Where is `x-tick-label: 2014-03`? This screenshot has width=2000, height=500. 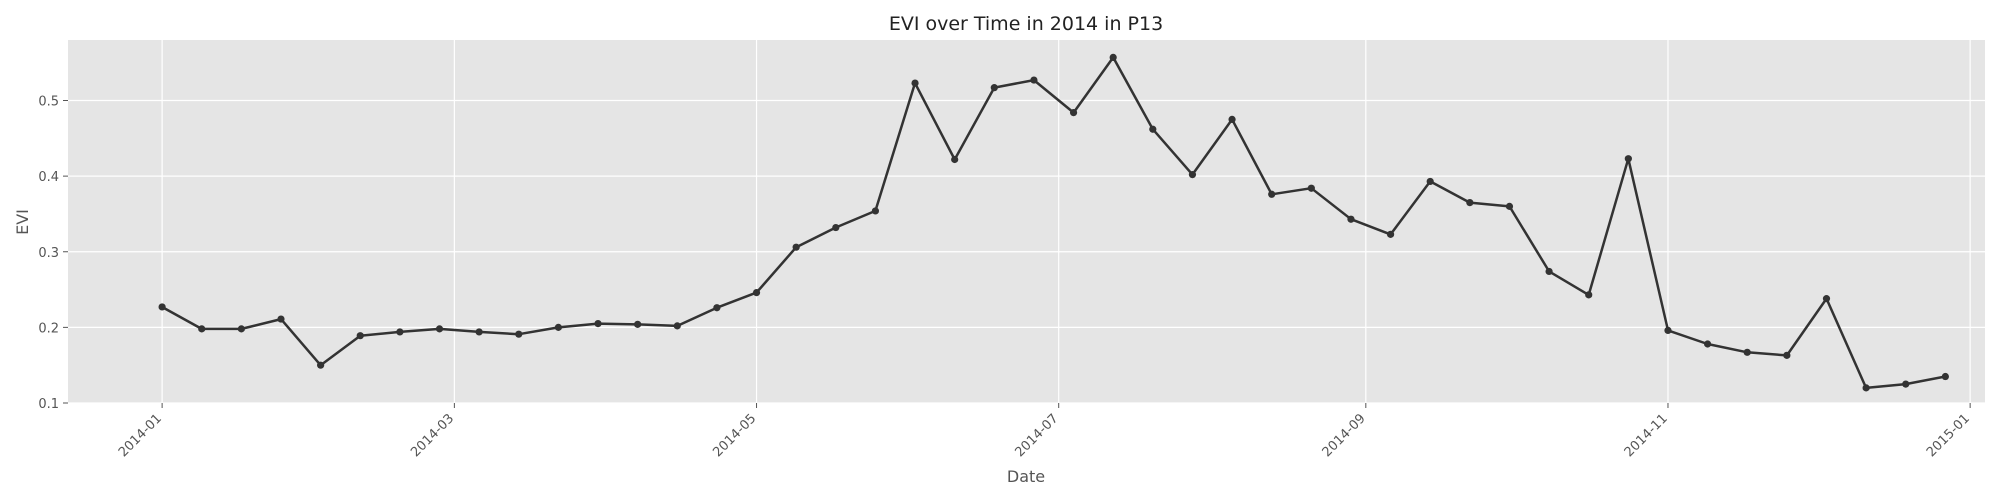 x-tick-label: 2014-03 is located at coordinates (432, 435).